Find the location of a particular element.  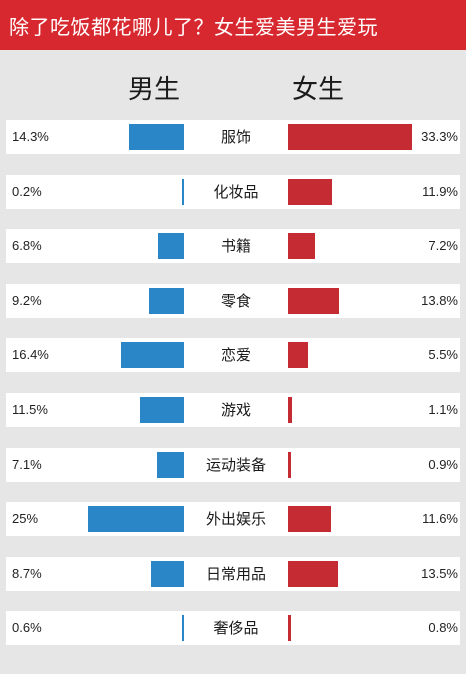

female-value-label: 11.9% is located at coordinates (440, 192).